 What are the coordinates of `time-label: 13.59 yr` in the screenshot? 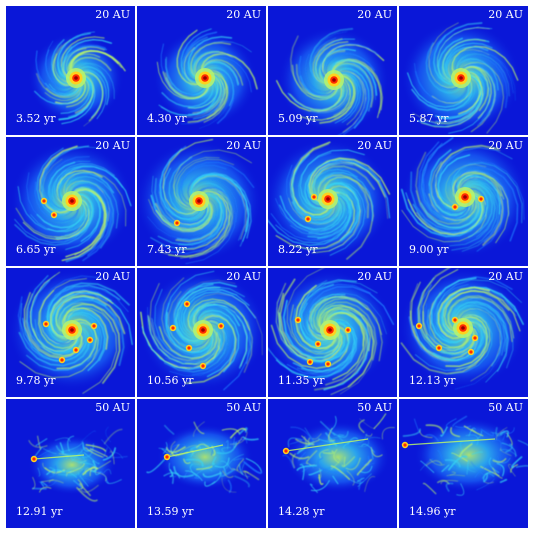 It's located at (170, 511).